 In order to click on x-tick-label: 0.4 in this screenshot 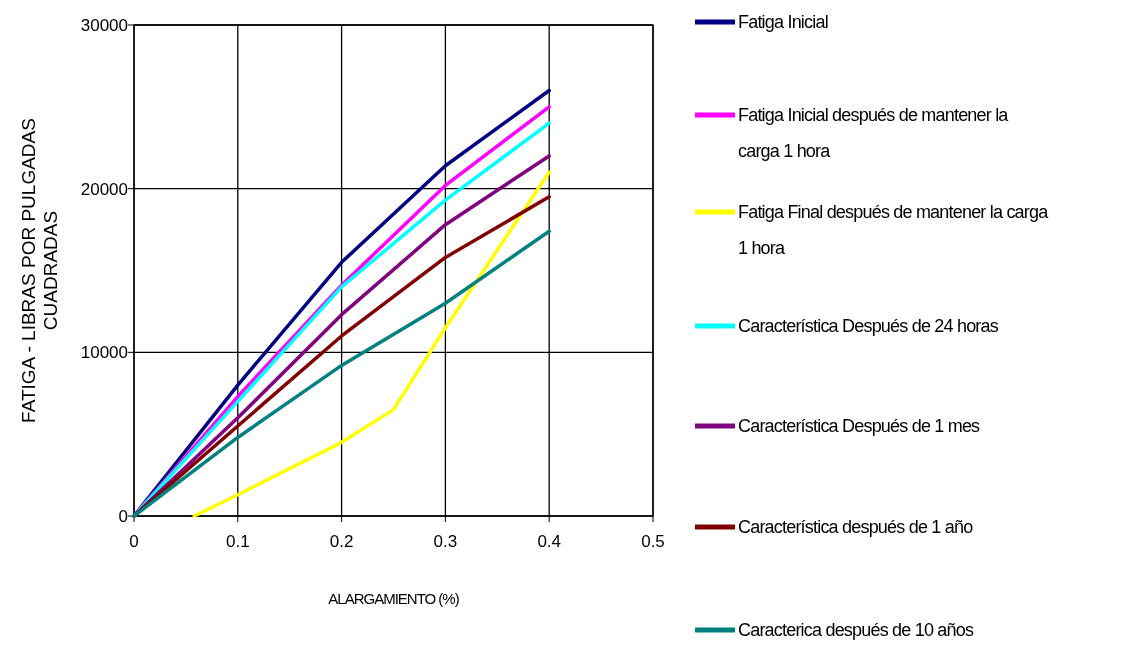, I will do `click(549, 541)`.